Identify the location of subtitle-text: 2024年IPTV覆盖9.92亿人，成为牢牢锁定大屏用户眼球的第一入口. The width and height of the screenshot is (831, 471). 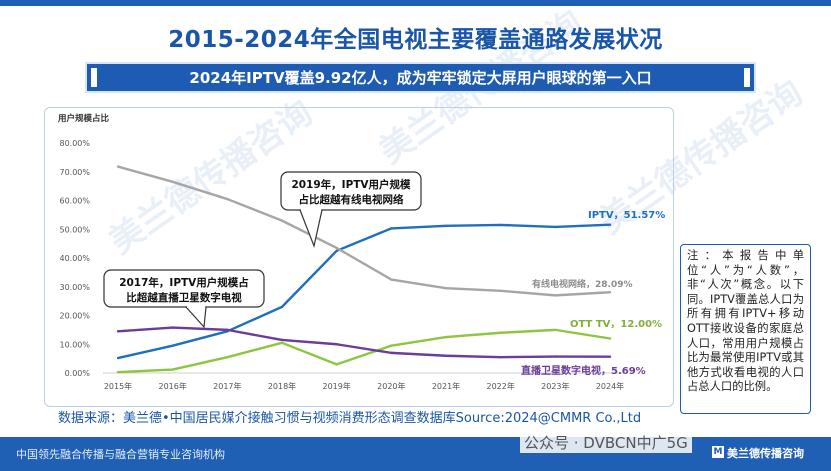
(420, 78).